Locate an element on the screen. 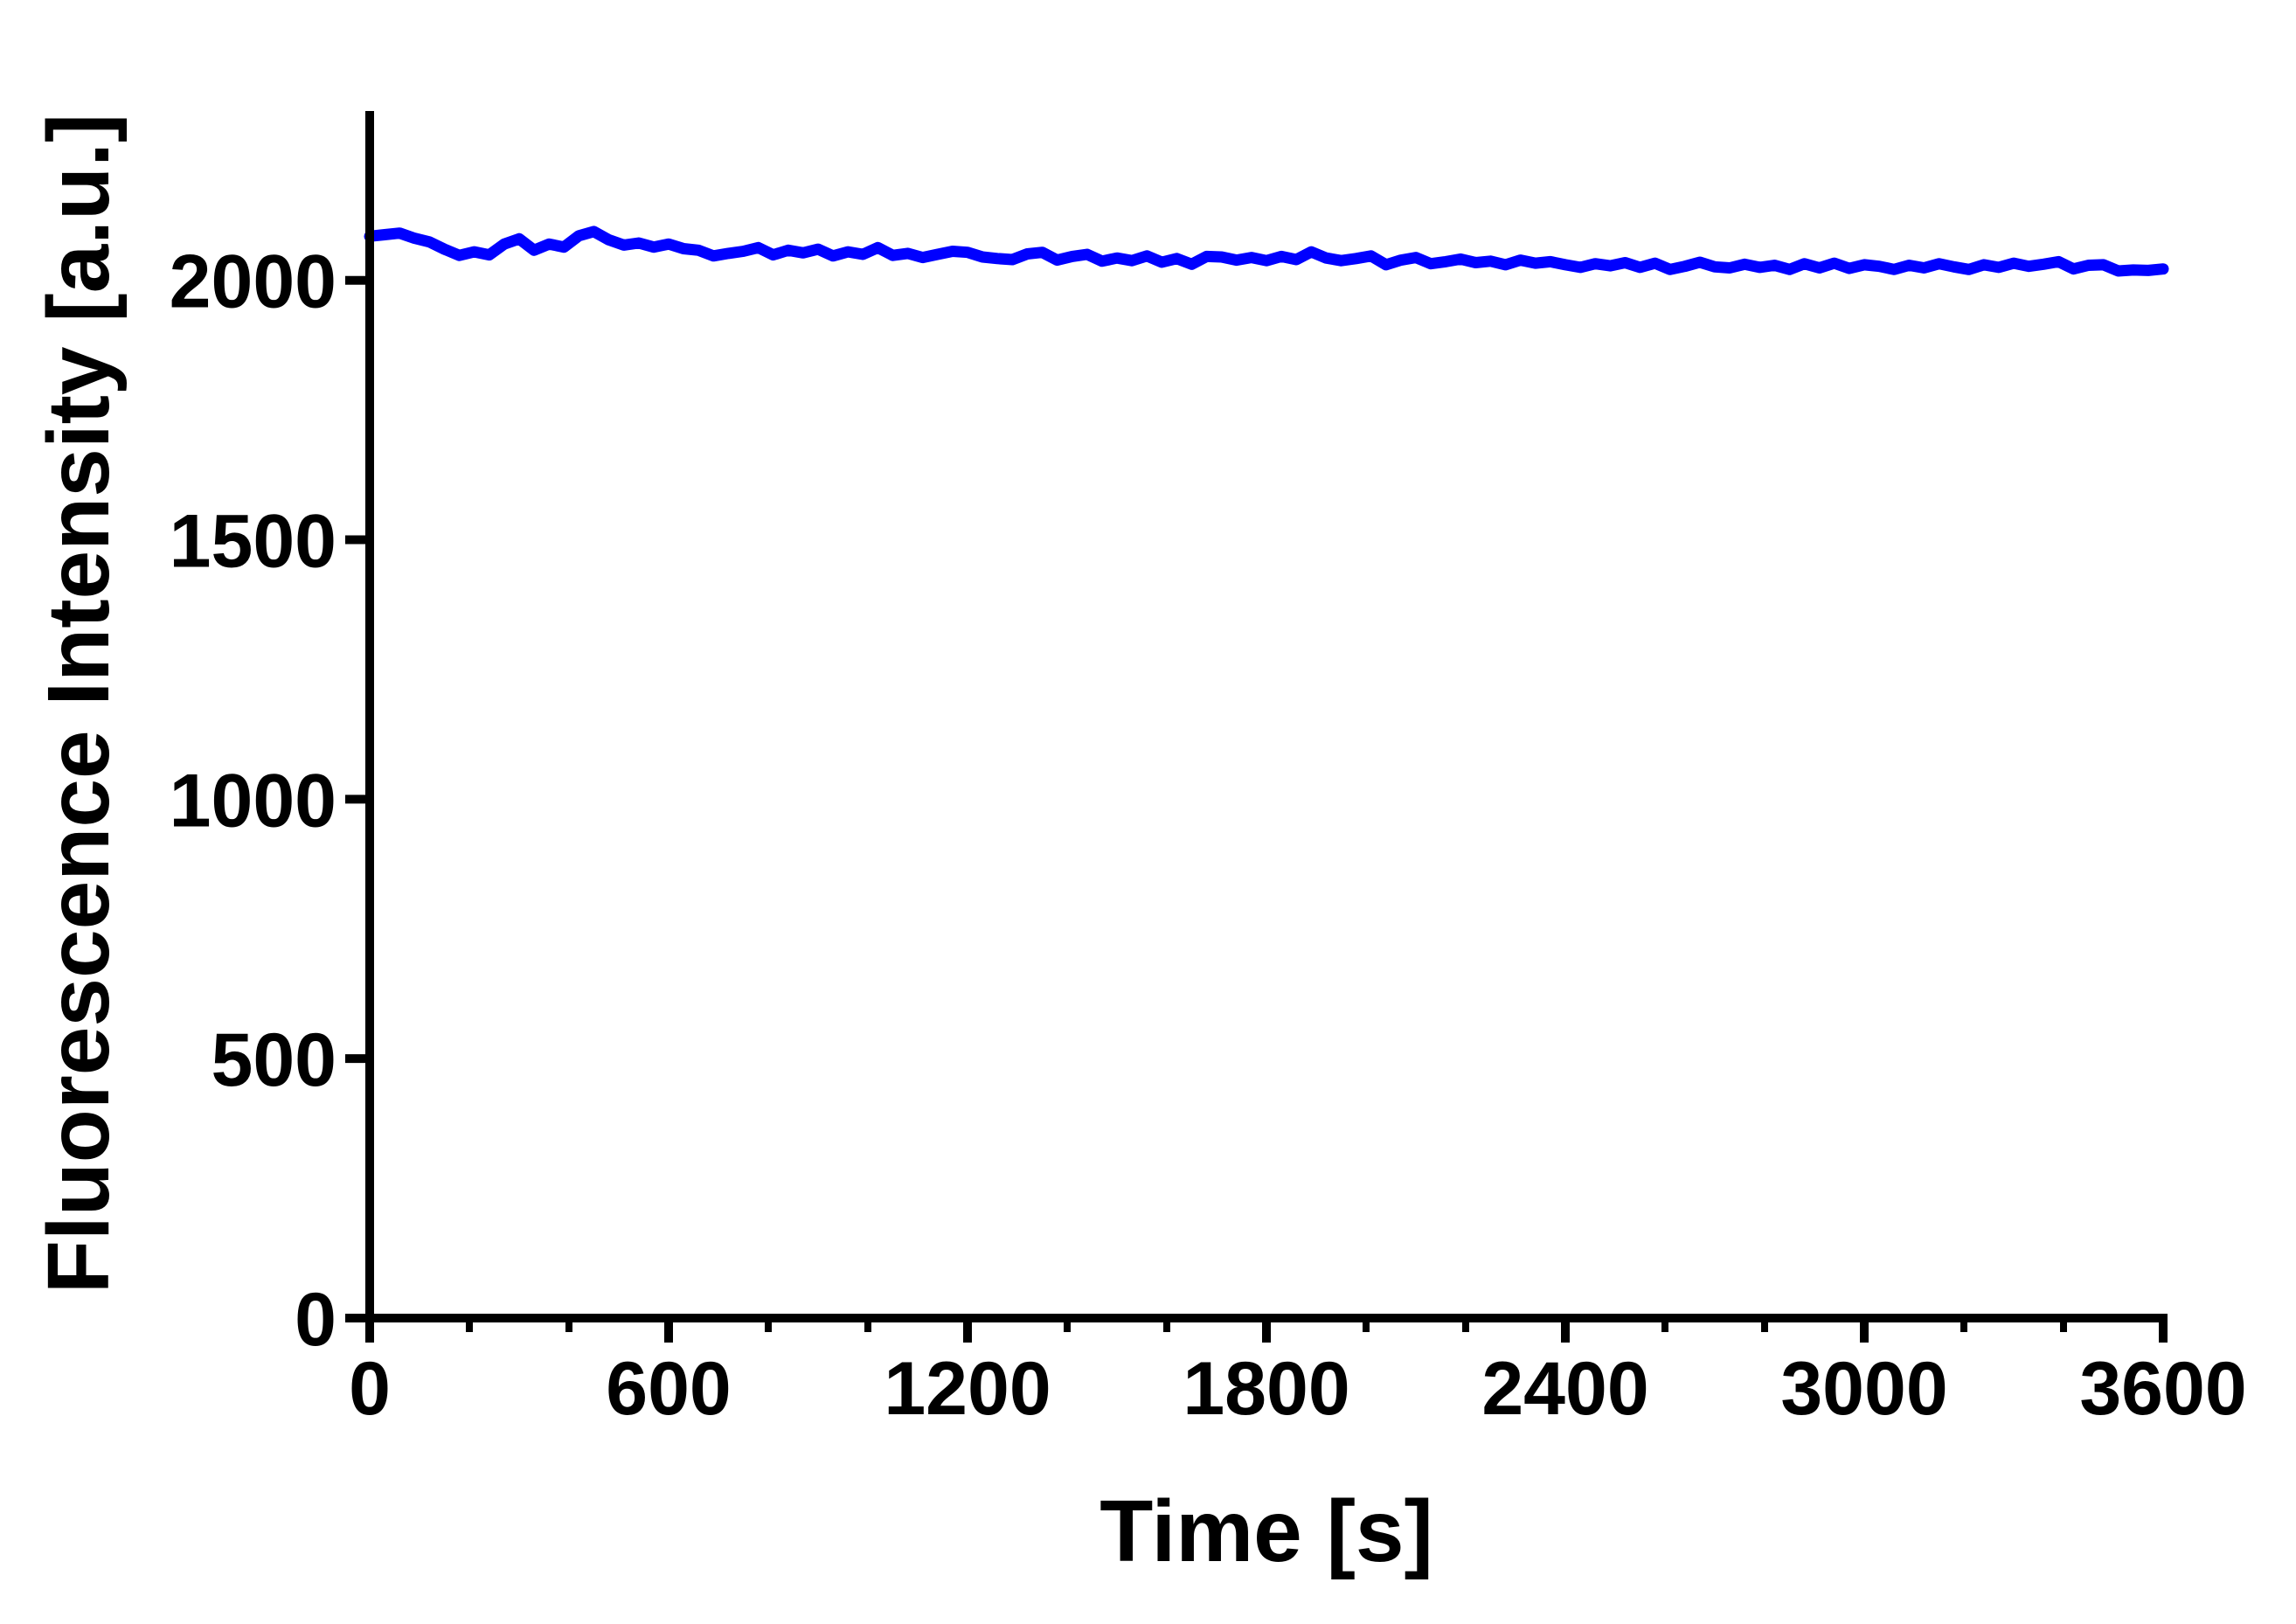 The width and height of the screenshot is (2296, 1624). x-tick-label: 3600 is located at coordinates (2162, 1389).